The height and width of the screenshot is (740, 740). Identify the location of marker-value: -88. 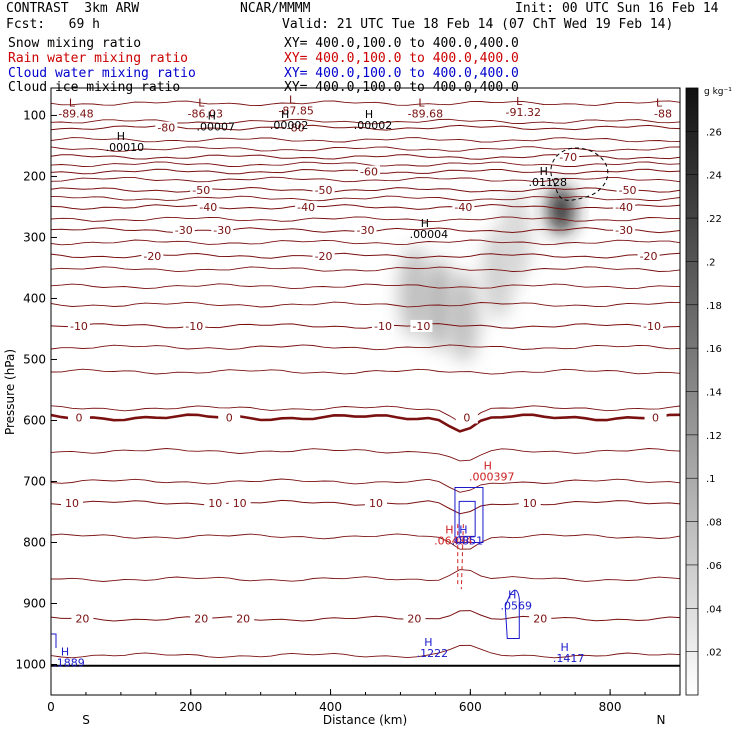
(663, 113).